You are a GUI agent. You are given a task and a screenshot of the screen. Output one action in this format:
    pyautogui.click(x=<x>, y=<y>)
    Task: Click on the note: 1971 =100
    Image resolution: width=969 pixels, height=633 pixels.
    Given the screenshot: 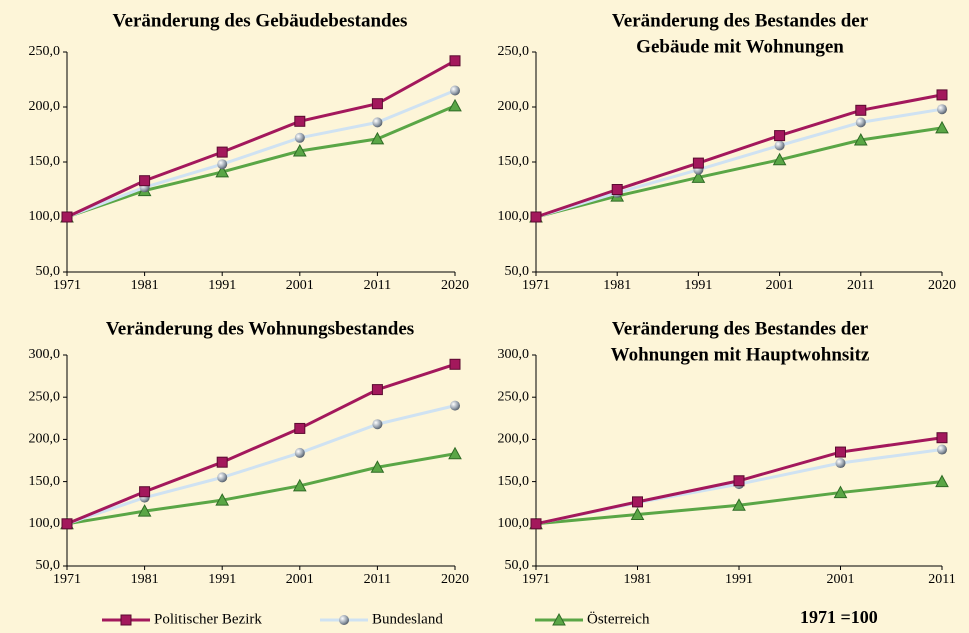 What is the action you would take?
    pyautogui.click(x=839, y=617)
    